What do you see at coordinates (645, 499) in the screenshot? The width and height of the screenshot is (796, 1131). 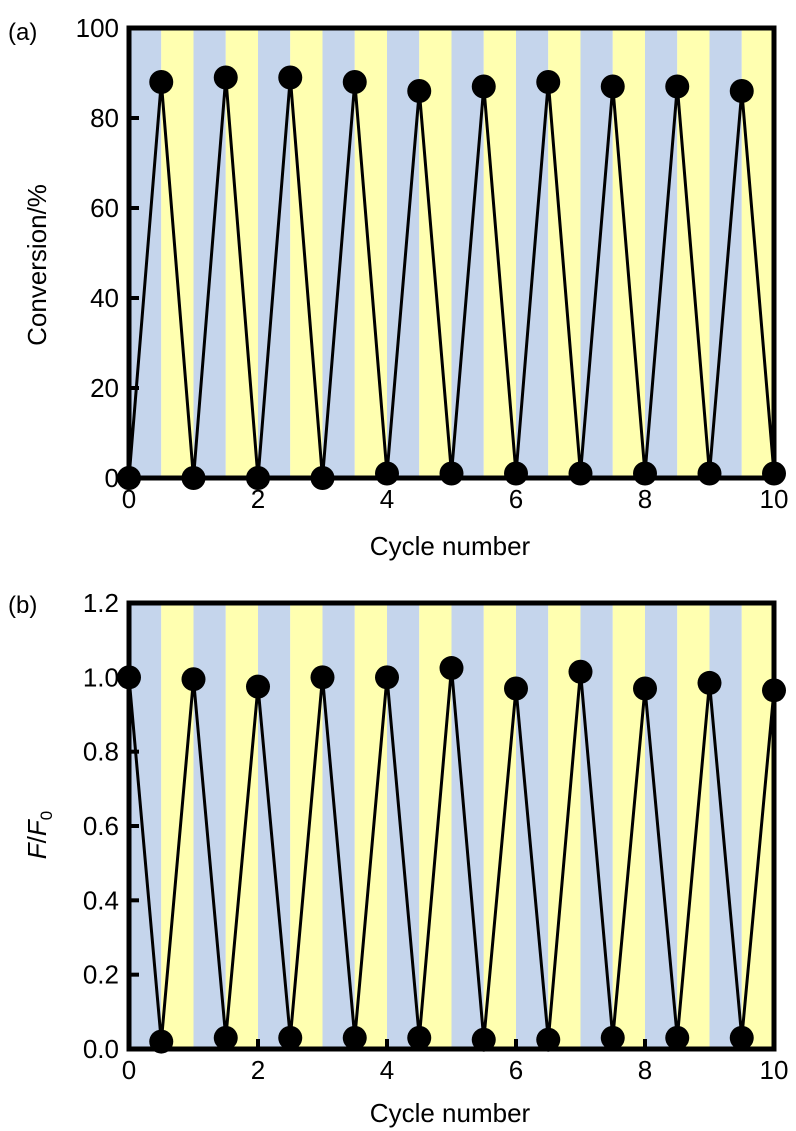 I see `panel-a-x-tick-label: 8` at bounding box center [645, 499].